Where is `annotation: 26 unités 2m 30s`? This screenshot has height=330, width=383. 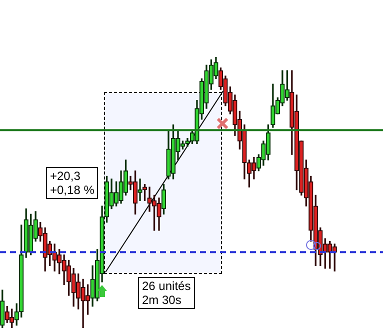
annotation: 26 unités 2m 30s is located at coordinates (166, 293).